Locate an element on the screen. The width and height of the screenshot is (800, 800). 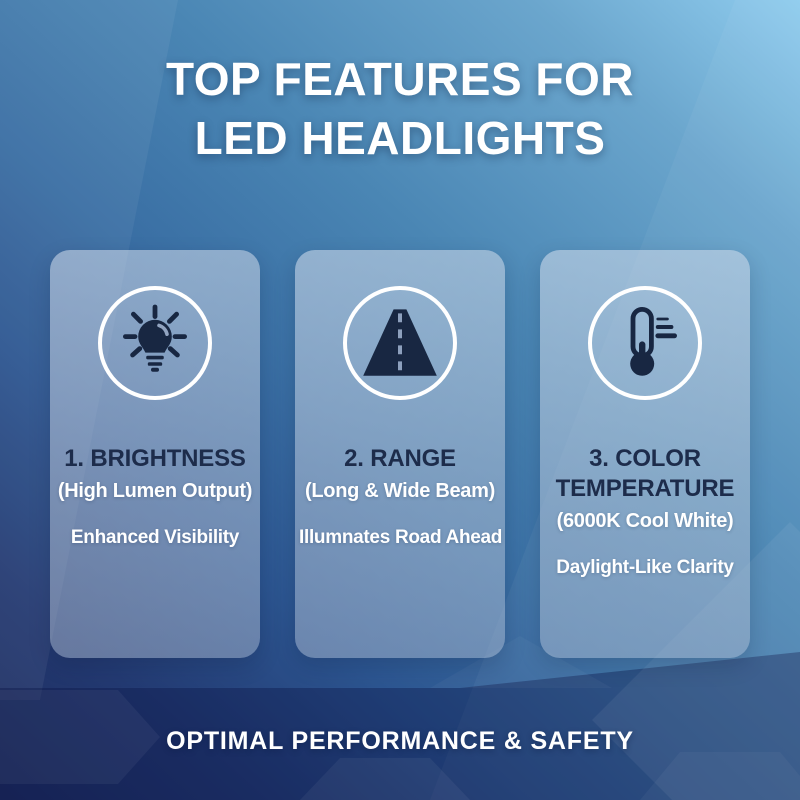
lightbulb-icon is located at coordinates (155, 343).